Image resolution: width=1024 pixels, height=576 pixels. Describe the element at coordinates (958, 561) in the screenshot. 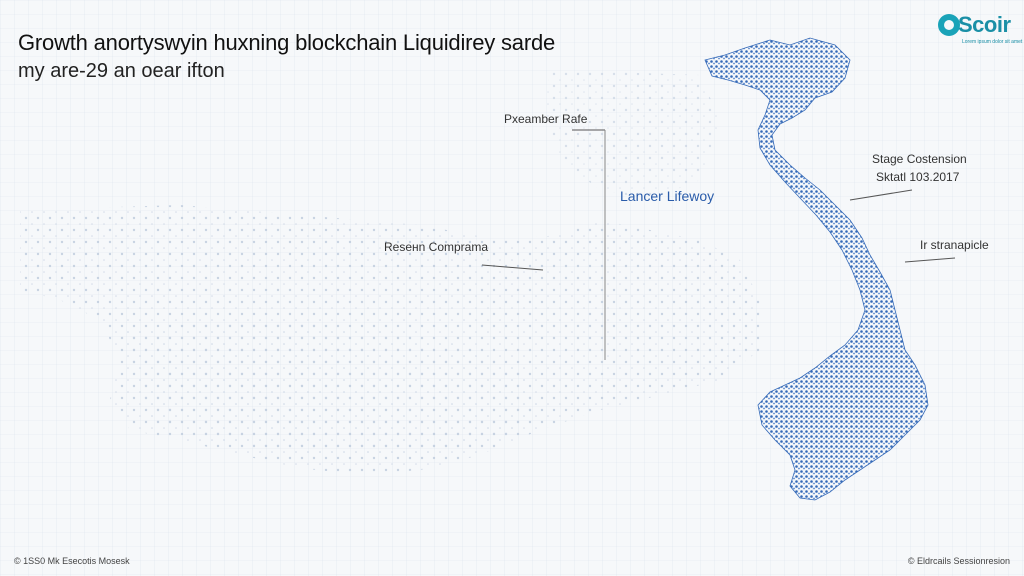

I see `footer-right-credit: © Eldrcails Sessionresion` at that location.